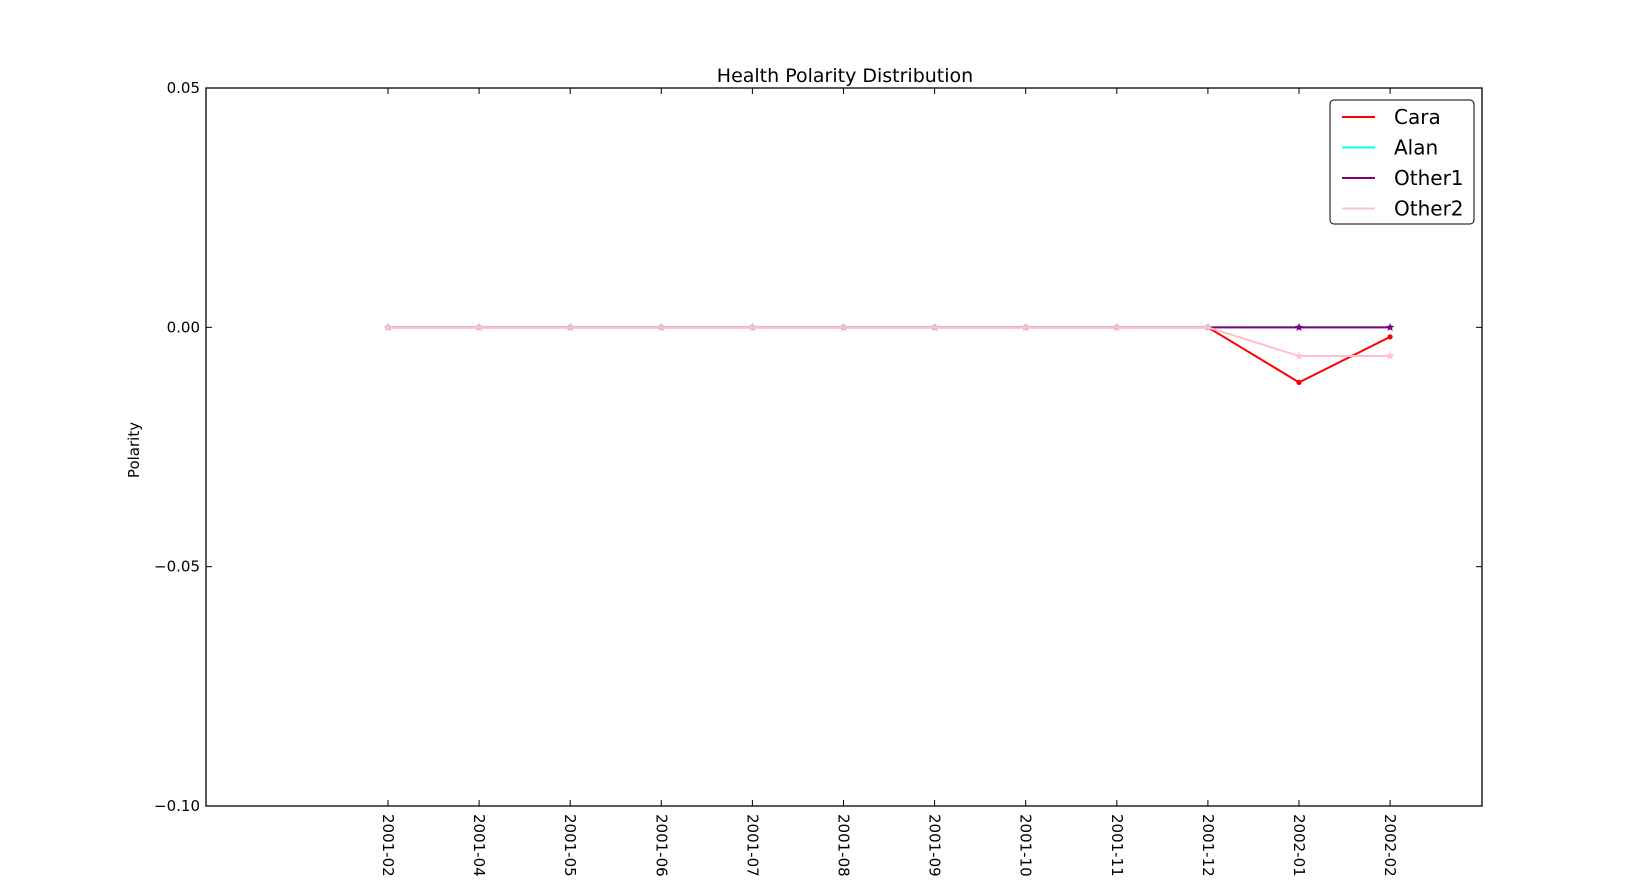  What do you see at coordinates (1416, 148) in the screenshot?
I see `legend-label: Alan` at bounding box center [1416, 148].